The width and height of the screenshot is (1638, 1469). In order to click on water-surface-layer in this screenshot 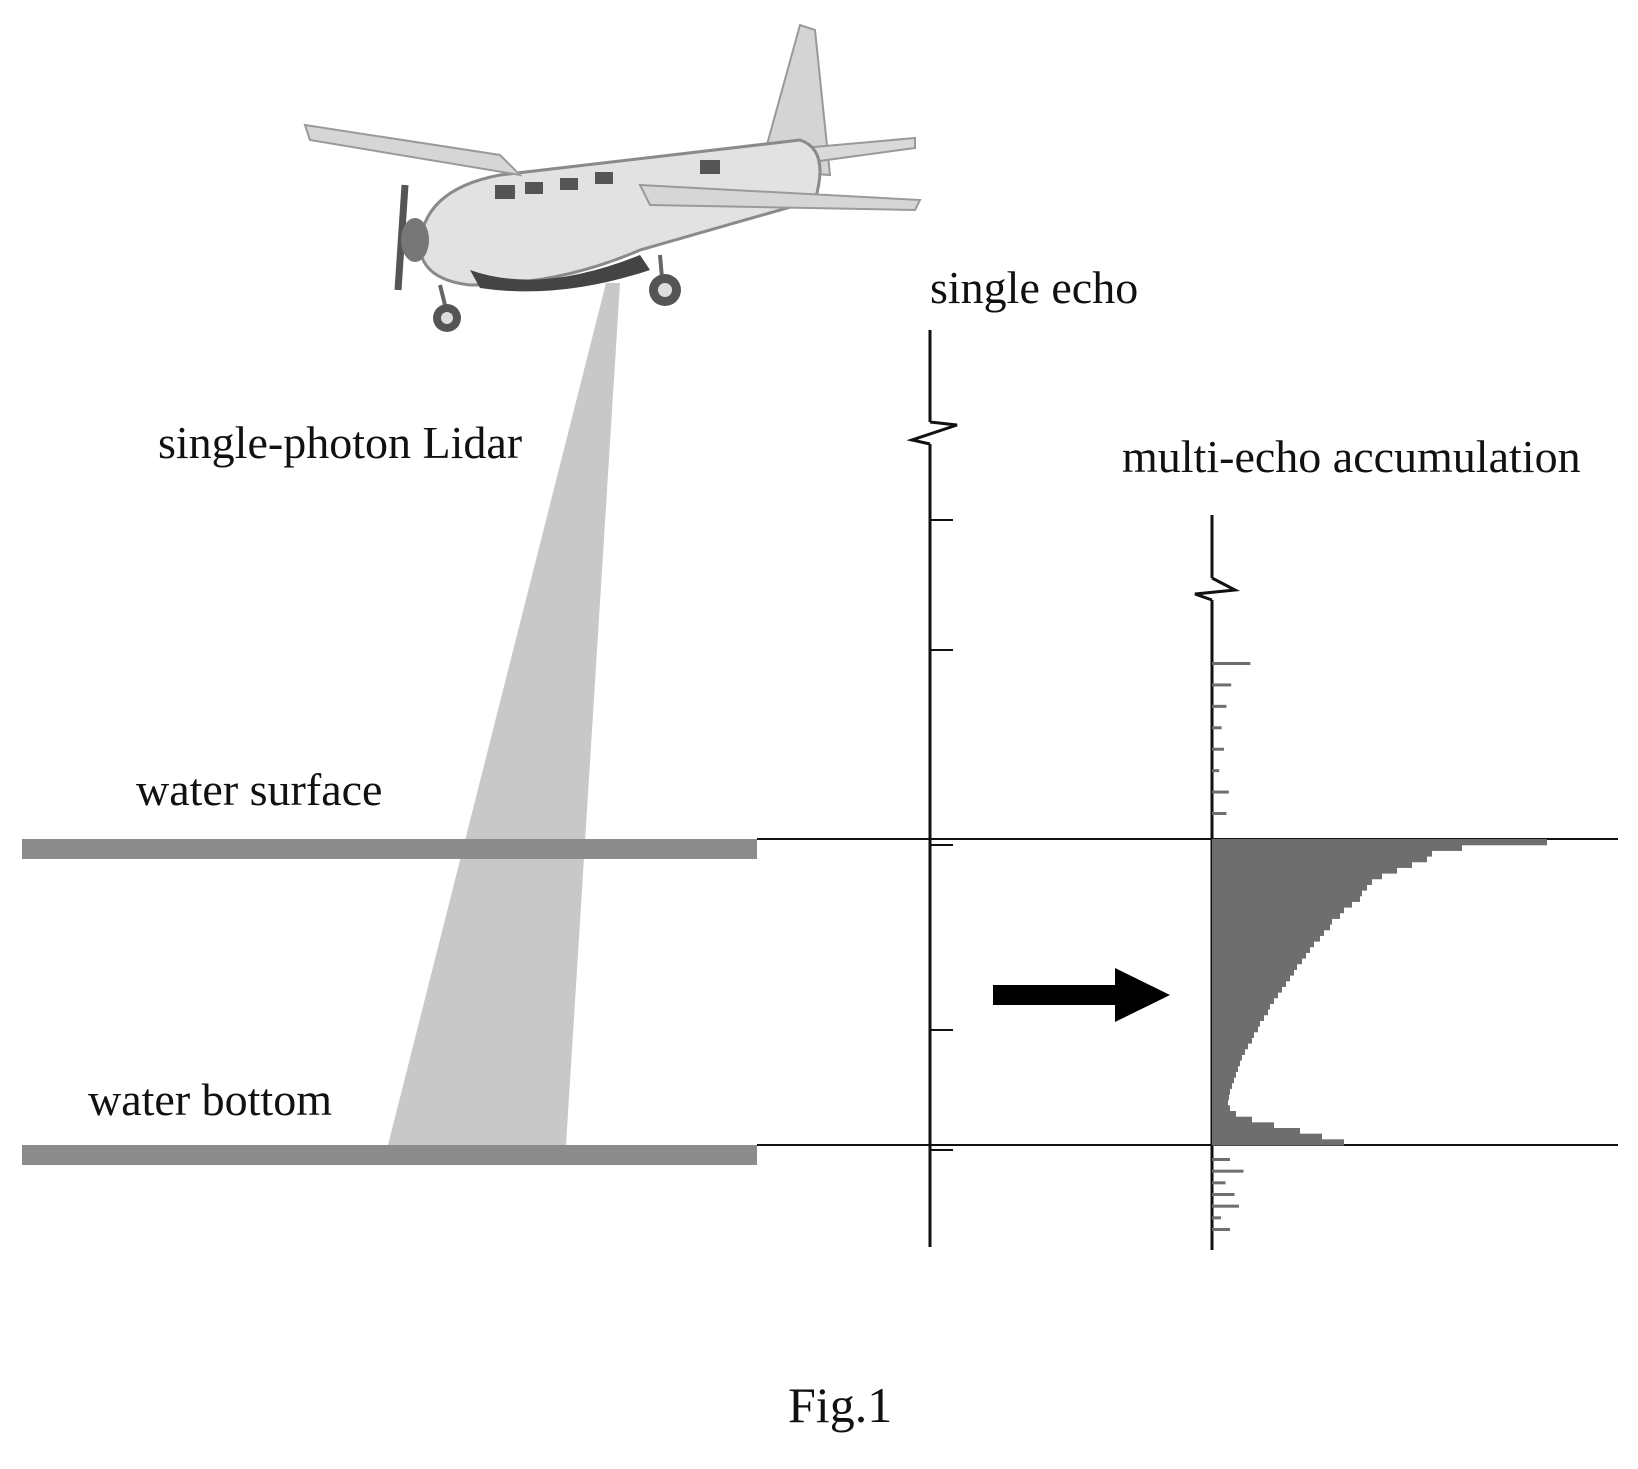, I will do `click(389, 849)`.